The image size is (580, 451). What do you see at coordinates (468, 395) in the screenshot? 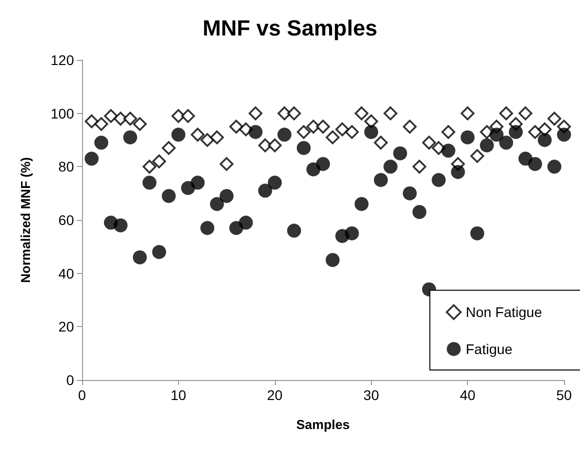
I see `x-tick-label: 40` at bounding box center [468, 395].